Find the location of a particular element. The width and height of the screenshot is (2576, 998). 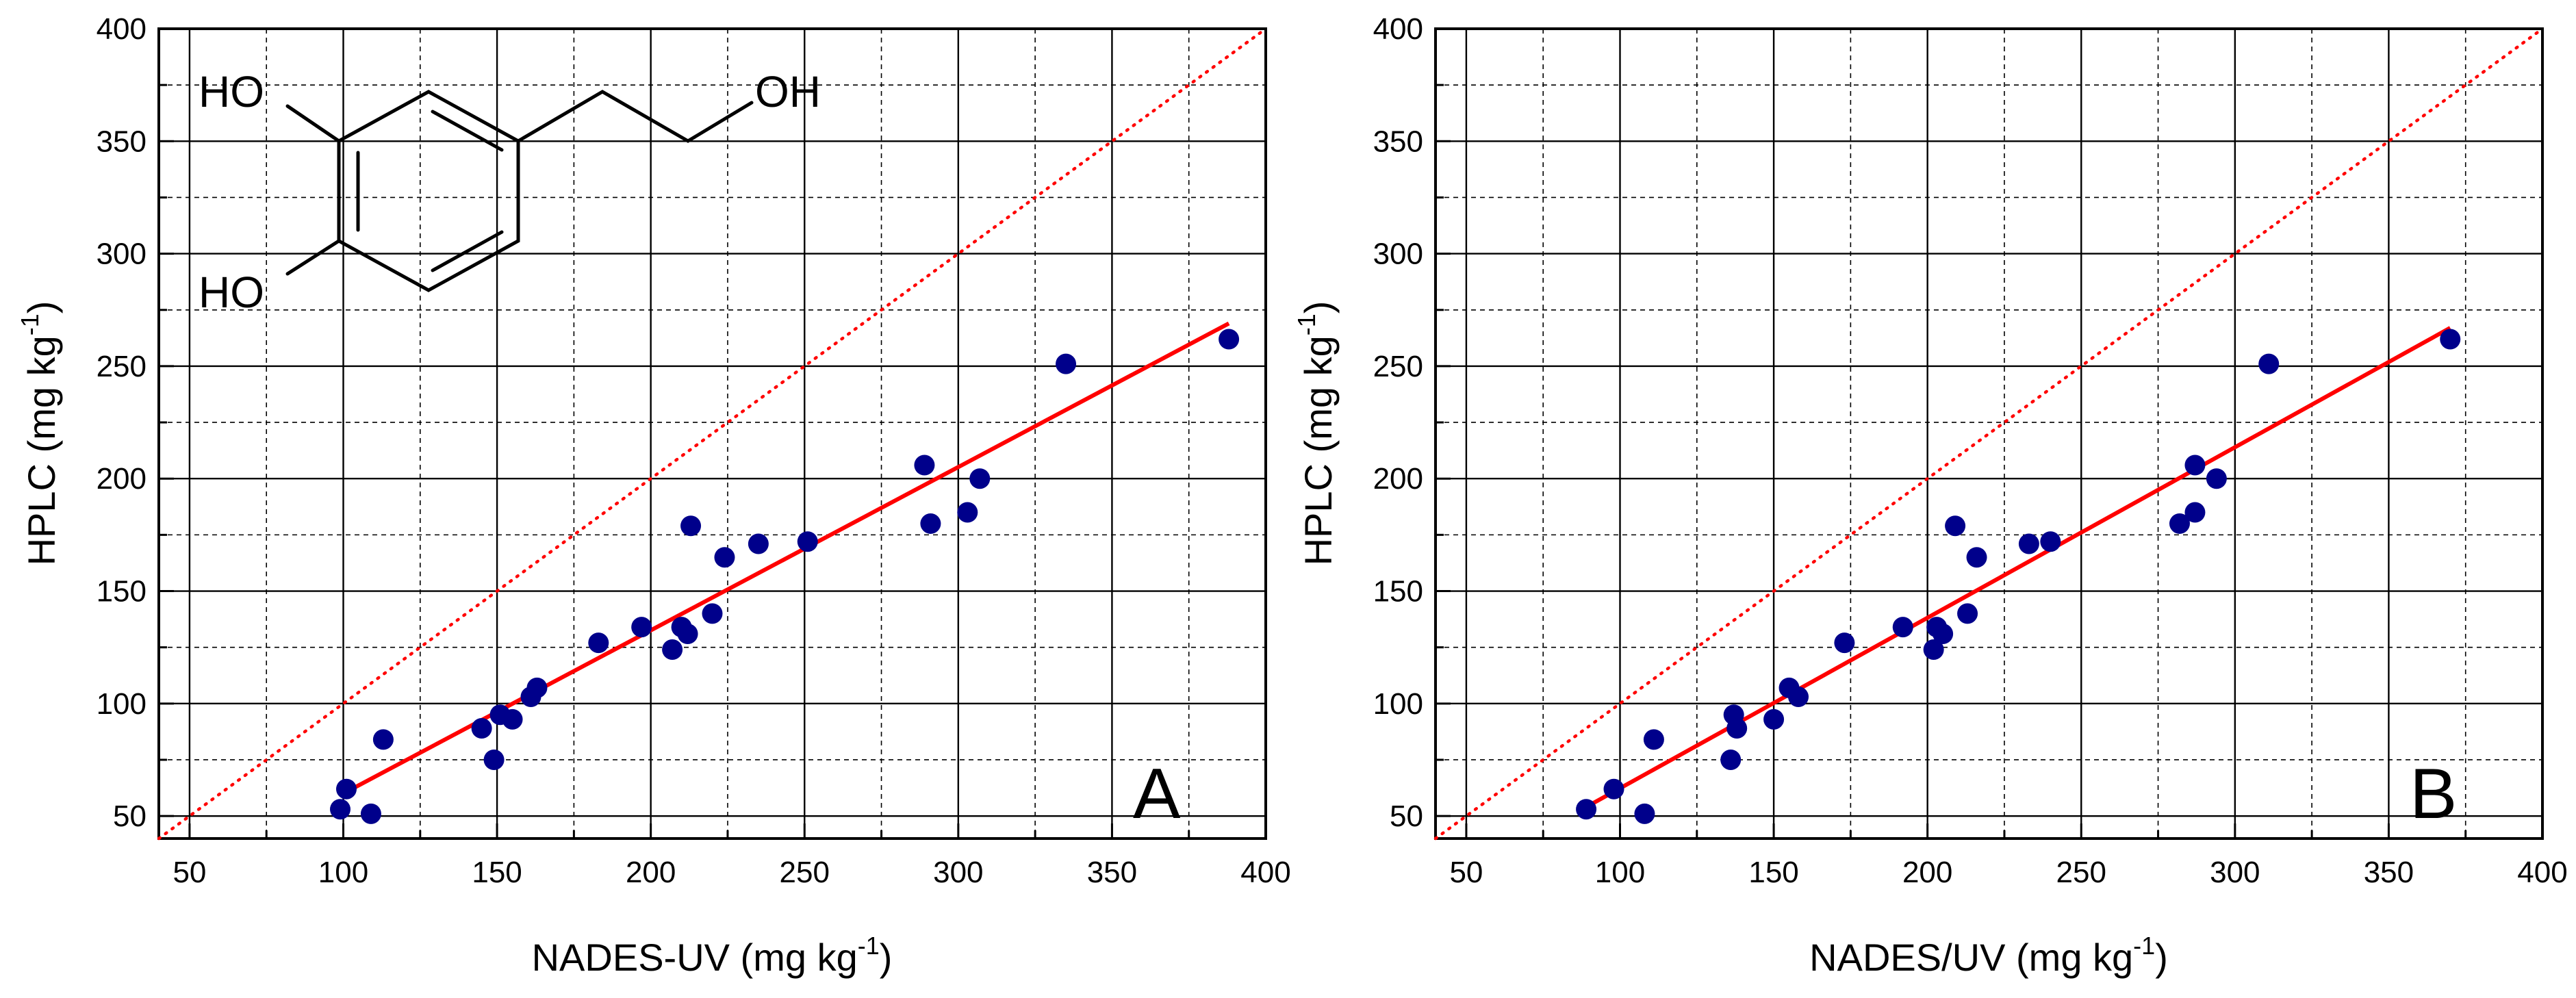

x-tick-label: 150 is located at coordinates (497, 872).